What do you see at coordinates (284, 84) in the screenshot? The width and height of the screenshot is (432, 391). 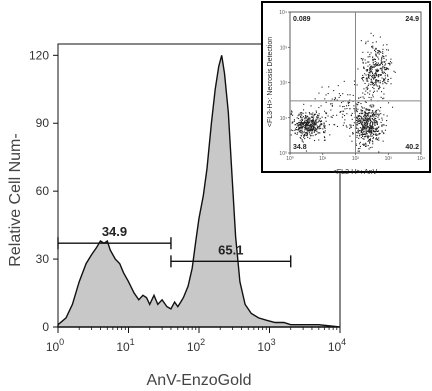 I see `inset-y-tick-label: 10²` at bounding box center [284, 84].